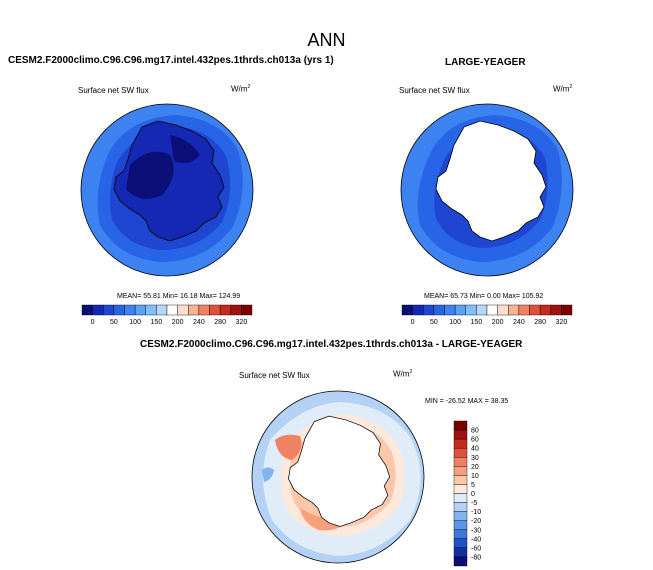  What do you see at coordinates (199, 322) in the screenshot?
I see `left-colorbar-tick-label: 240` at bounding box center [199, 322].